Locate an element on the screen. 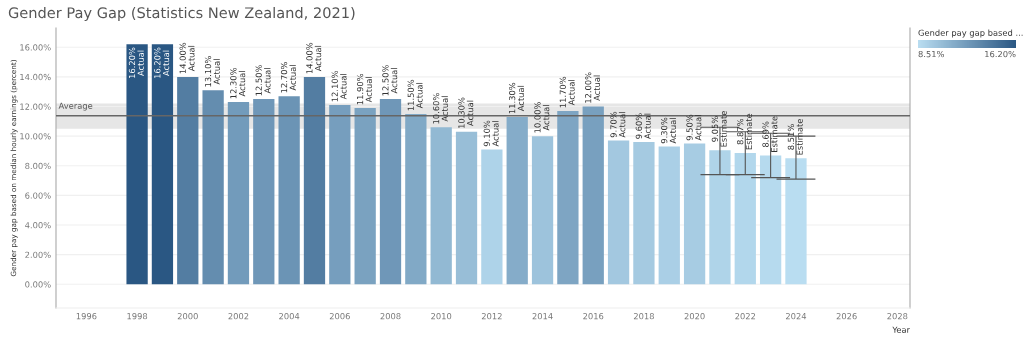 The height and width of the screenshot is (344, 1024). data-label: 12.30% Actual is located at coordinates (238, 83).